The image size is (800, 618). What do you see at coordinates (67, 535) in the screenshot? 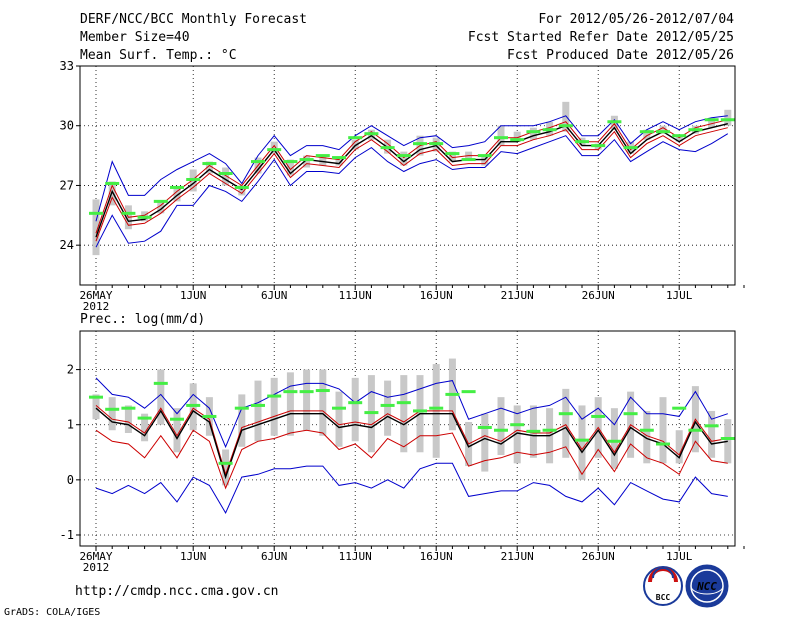
I see `y-tick-label: -1` at bounding box center [67, 535].